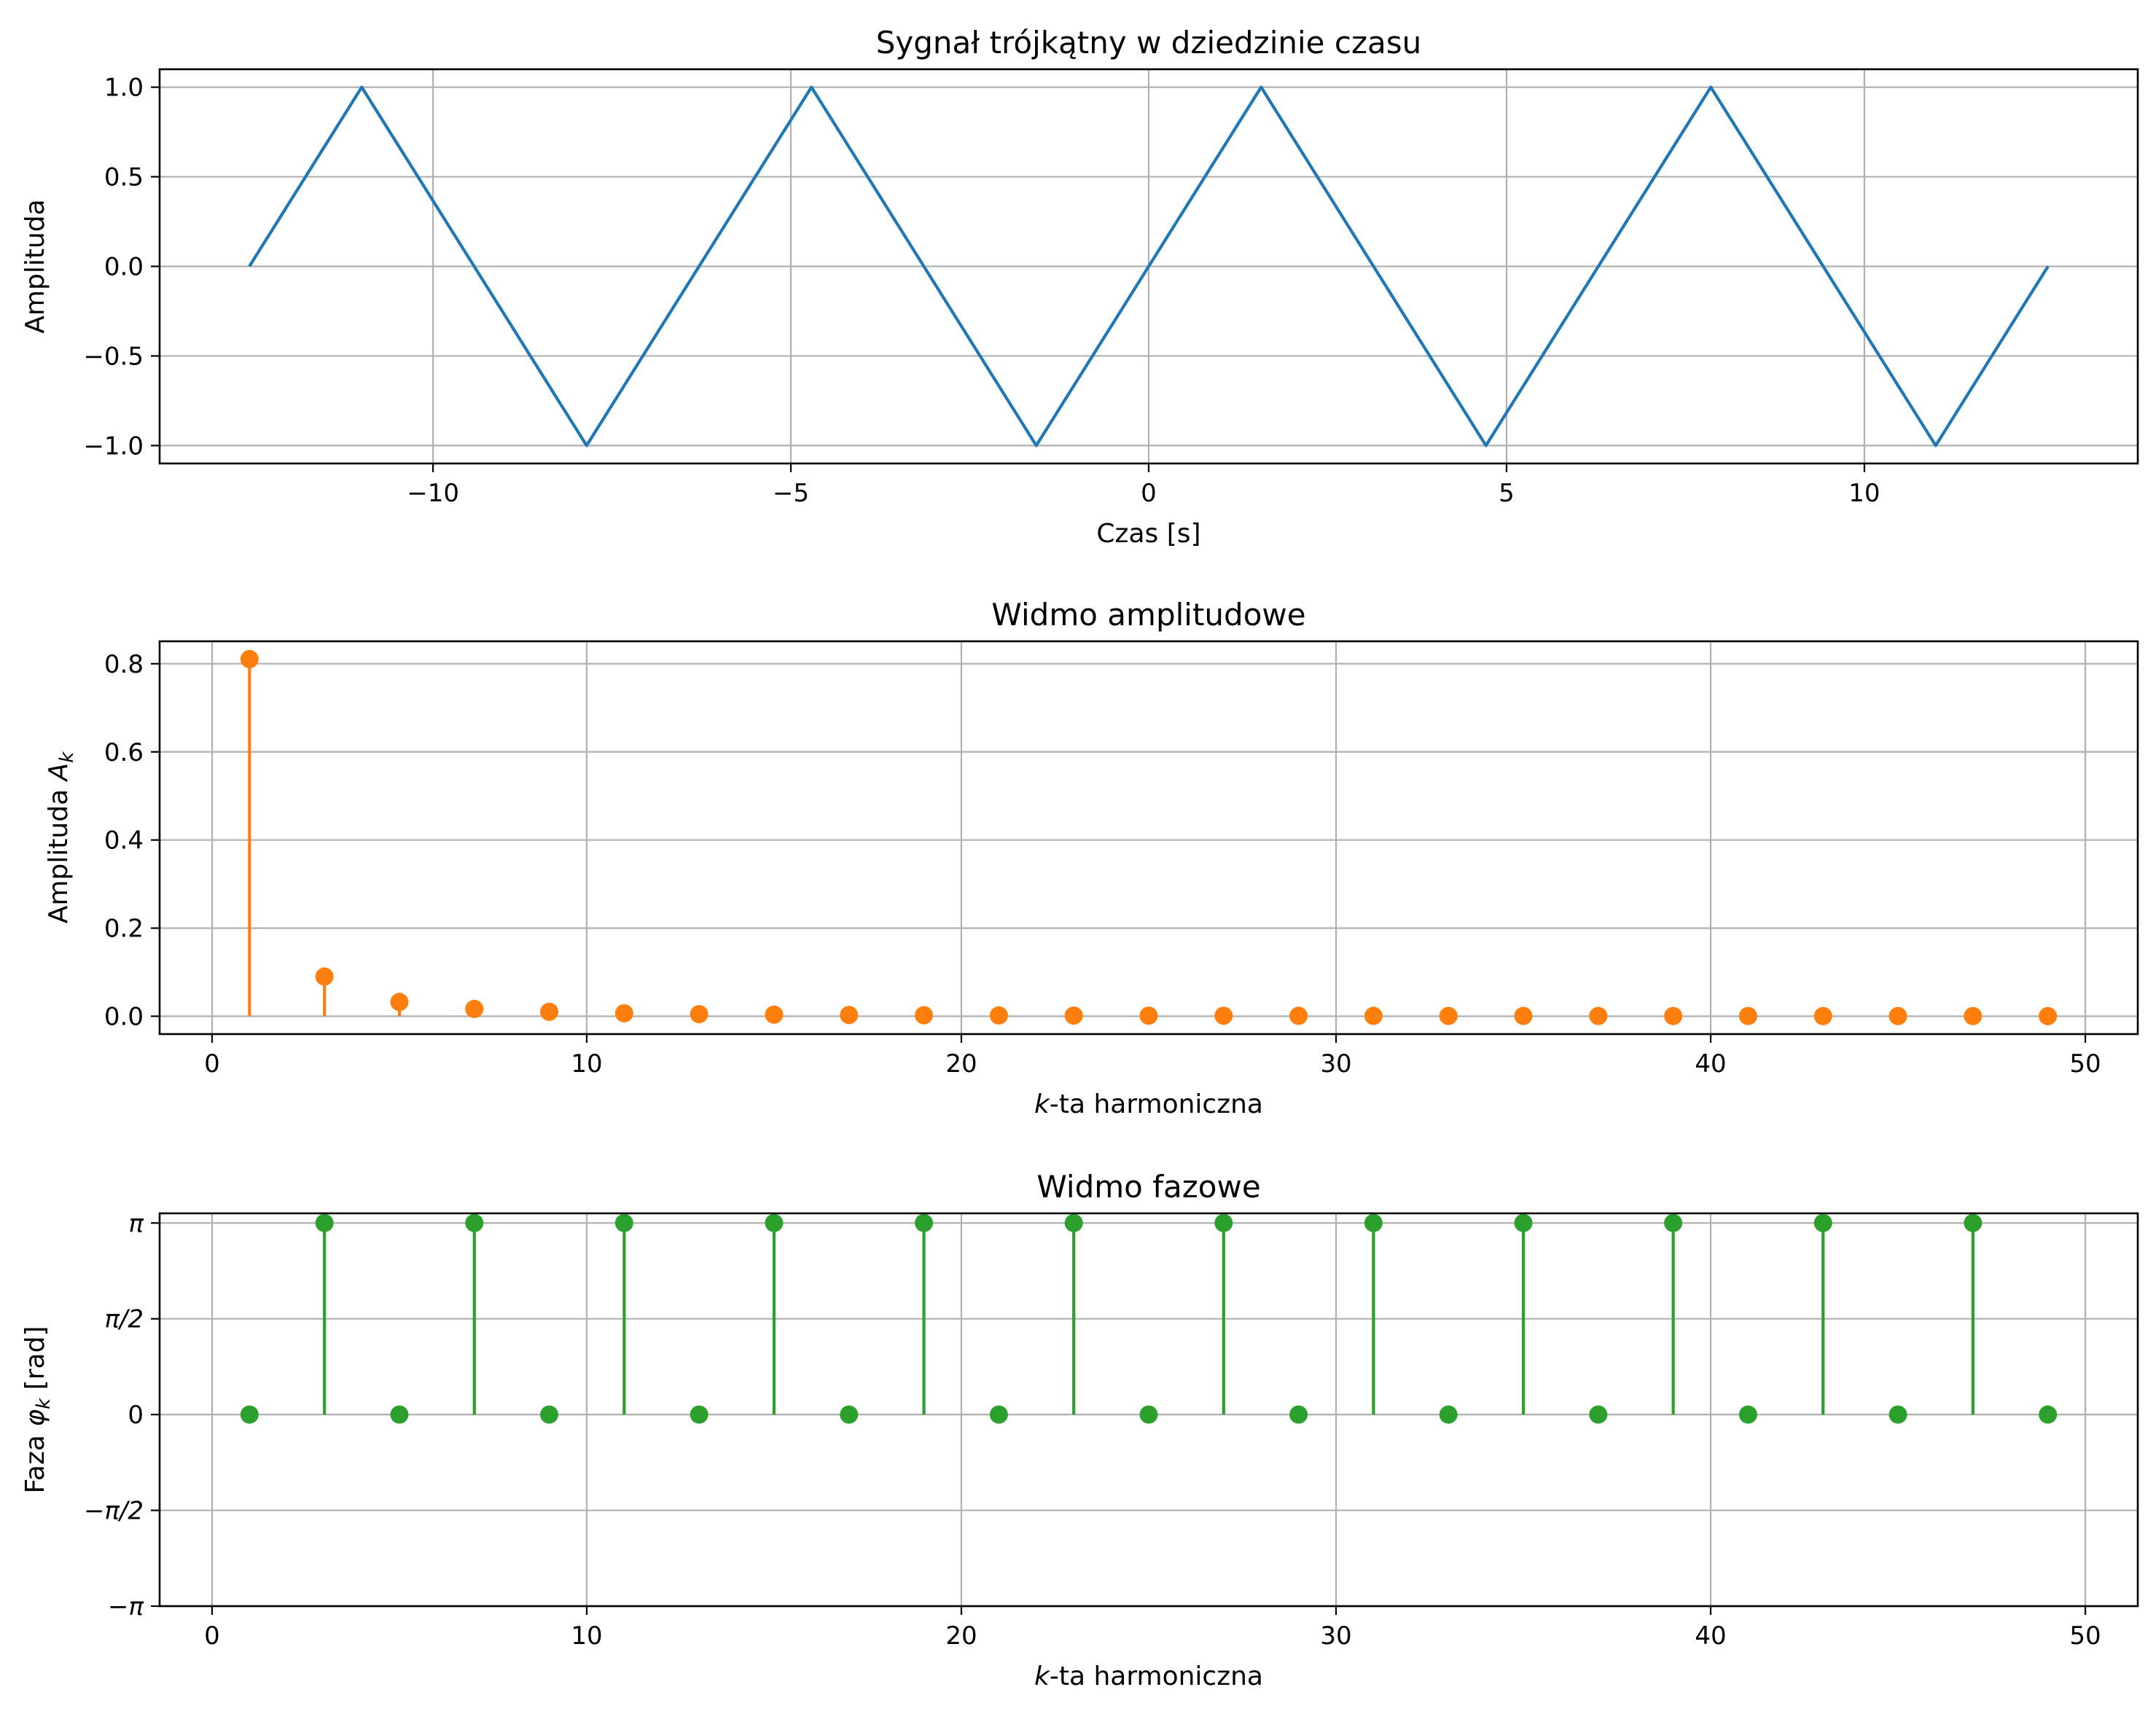 This screenshot has height=1722, width=2156. I want to click on y-axis-label: Faza φk [rad], so click(38, 1410).